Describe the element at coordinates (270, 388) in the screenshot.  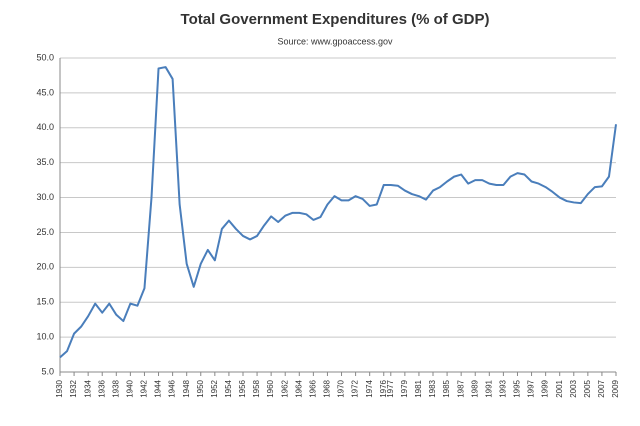
I see `x-tick-label: 1960` at that location.